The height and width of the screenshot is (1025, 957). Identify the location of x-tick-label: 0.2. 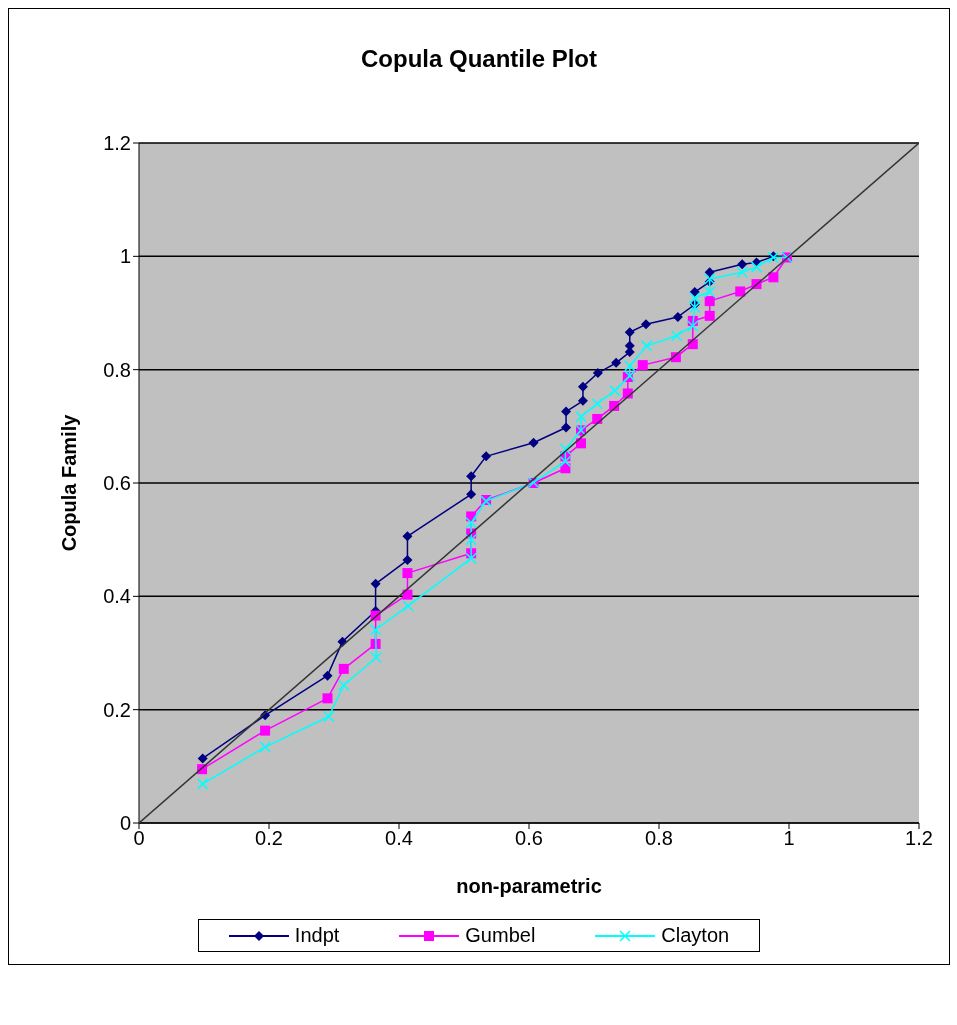
(269, 838).